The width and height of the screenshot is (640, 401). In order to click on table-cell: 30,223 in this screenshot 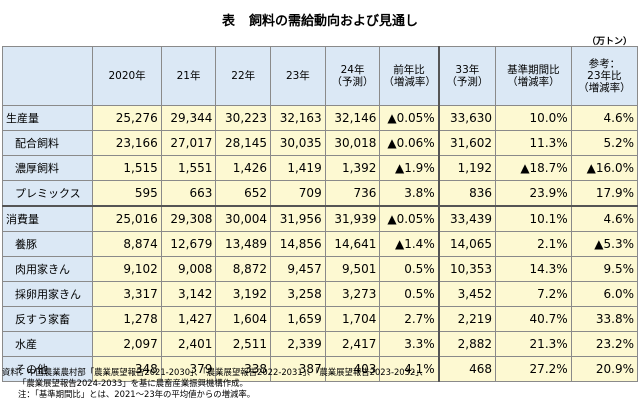, I will do `click(243, 118)`.